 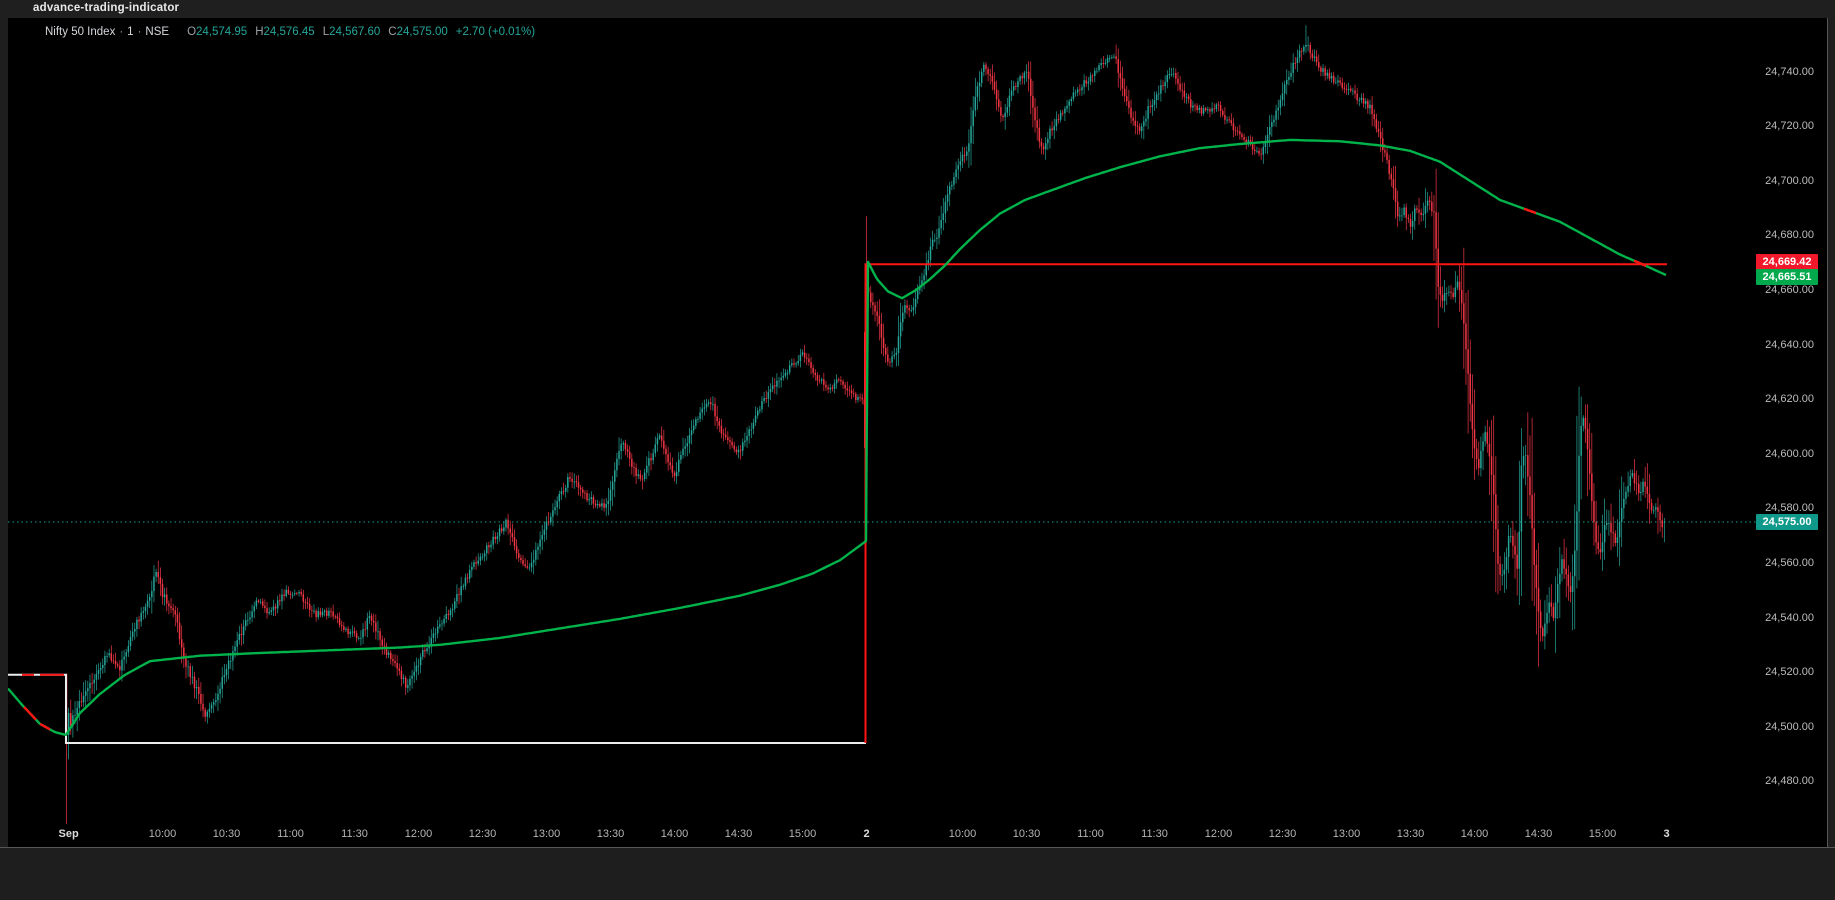 I want to click on price-tick-24700: 24,700.00, so click(x=1789, y=180).